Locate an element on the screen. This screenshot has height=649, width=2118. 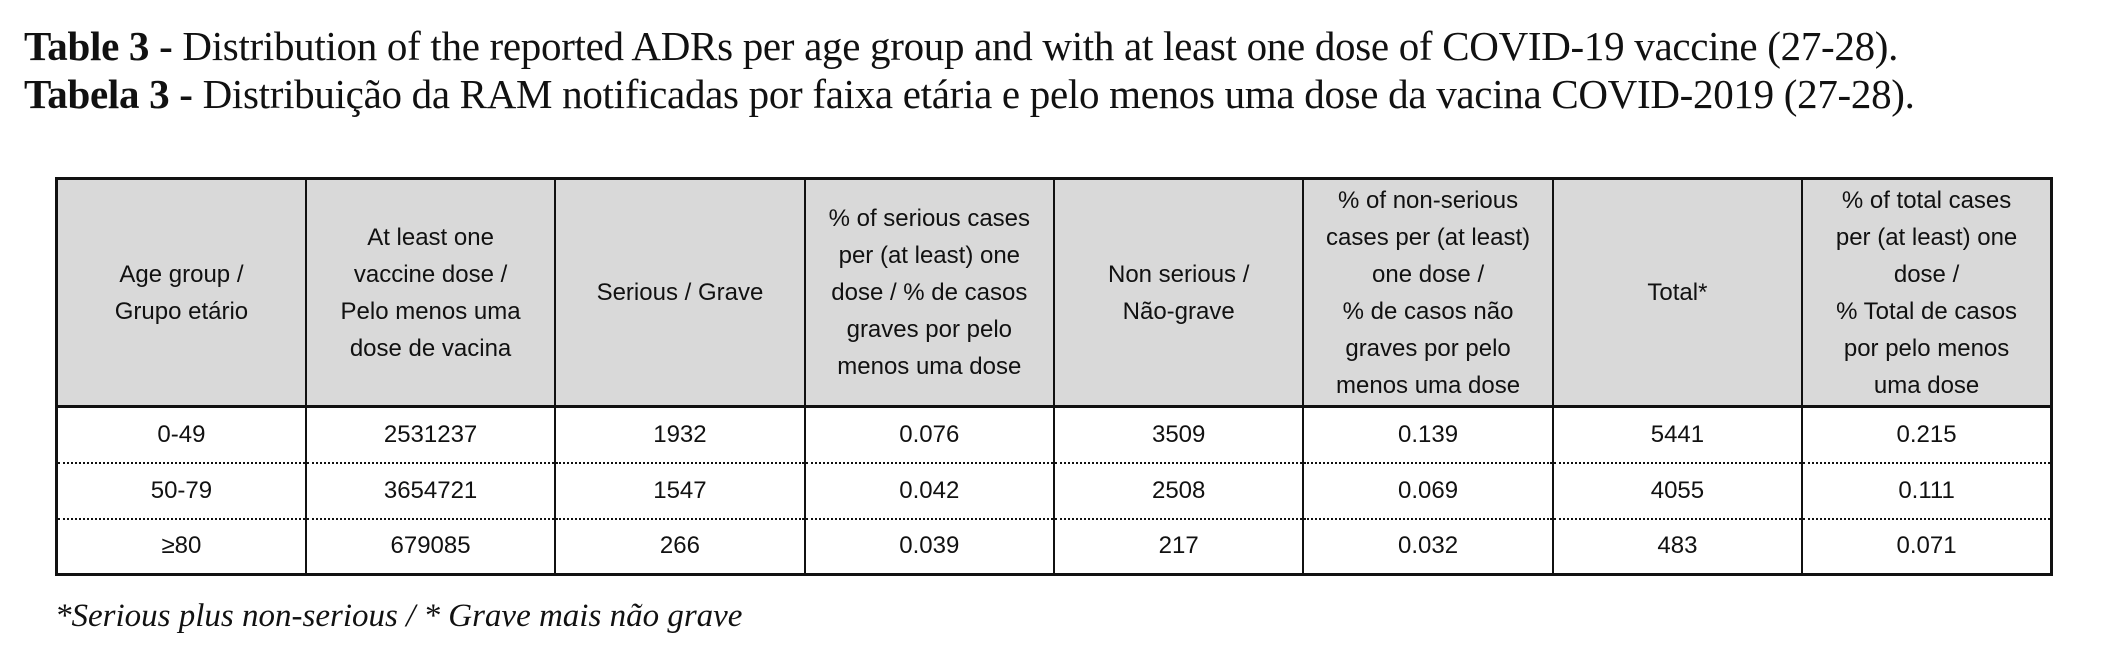
column-header-line: por pelo menos is located at coordinates (1926, 348).